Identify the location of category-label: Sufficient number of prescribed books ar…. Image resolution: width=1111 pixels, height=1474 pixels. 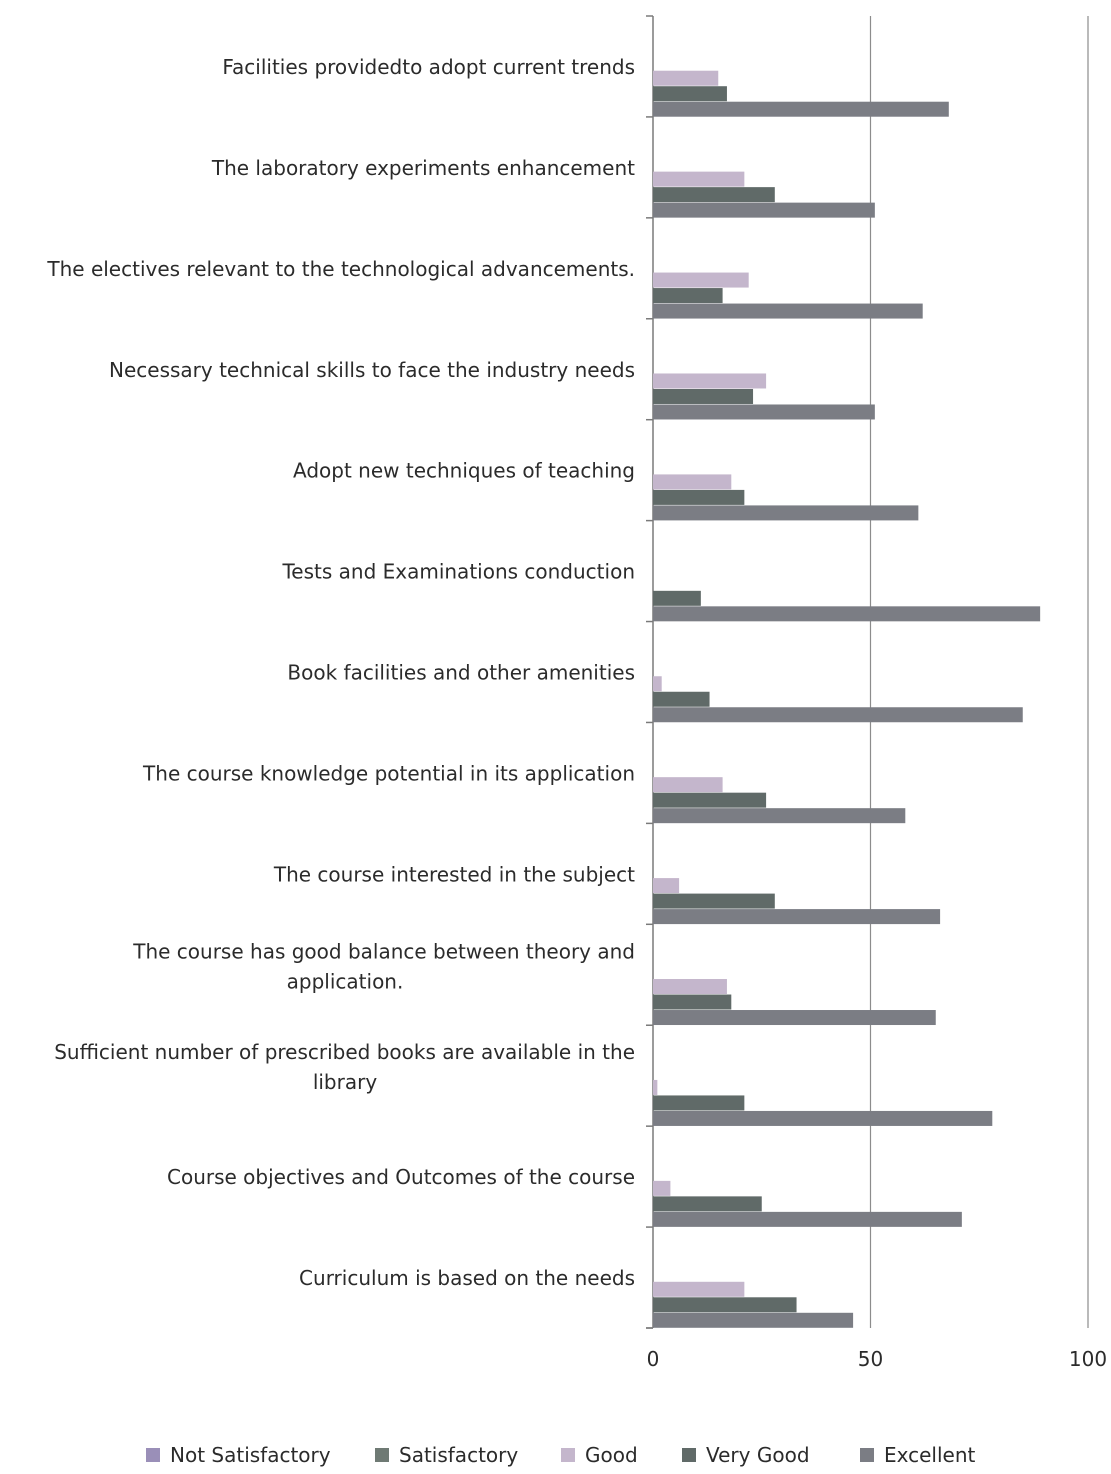
(344, 1067).